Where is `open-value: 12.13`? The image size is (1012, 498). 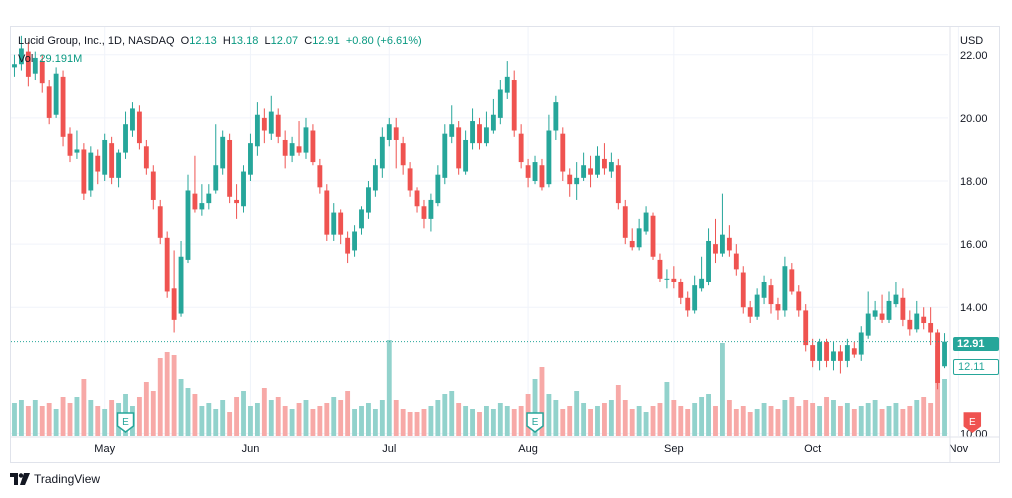
open-value: 12.13 is located at coordinates (203, 41).